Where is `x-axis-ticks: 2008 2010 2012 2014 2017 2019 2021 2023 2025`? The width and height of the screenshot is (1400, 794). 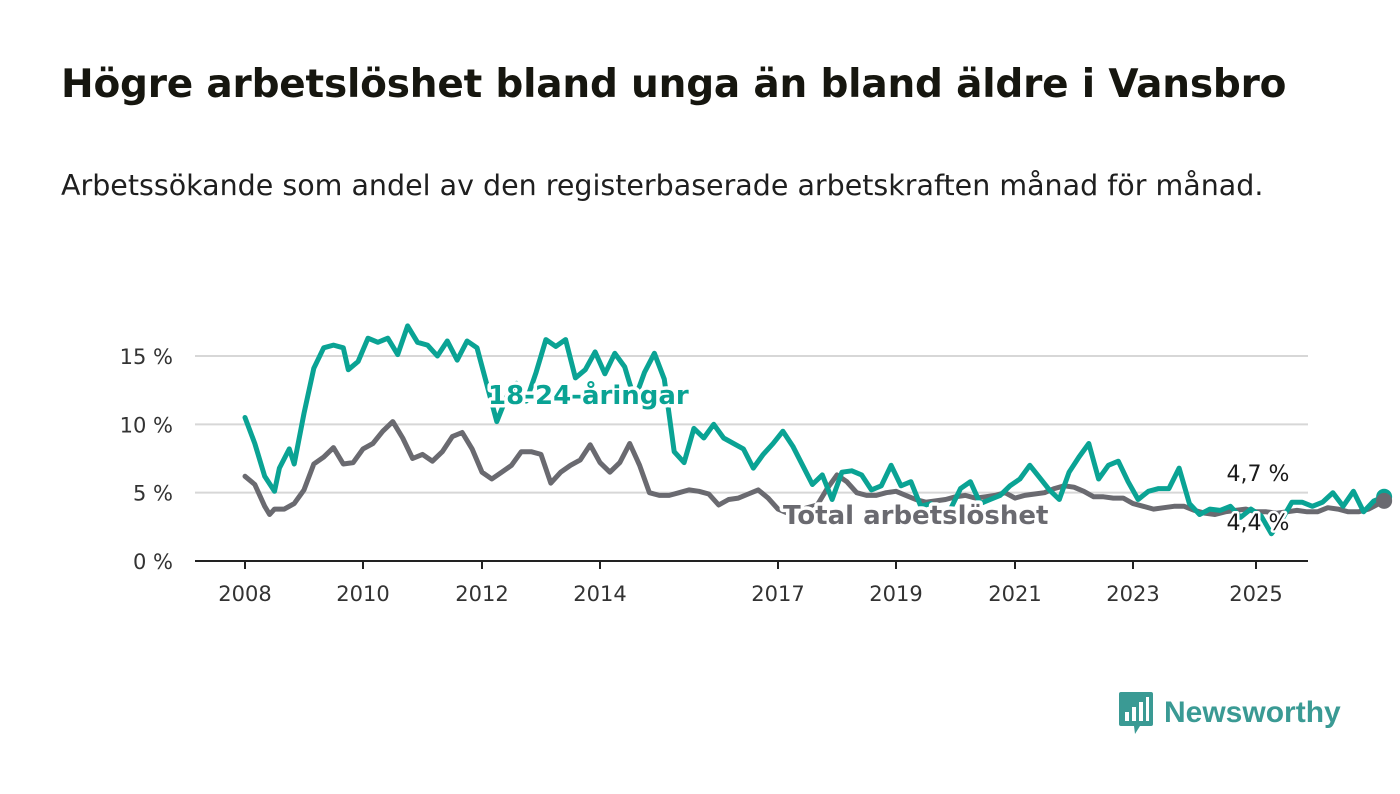 x-axis-ticks: 2008 2010 2012 2014 2017 2019 2021 2023 2025 is located at coordinates (750, 583).